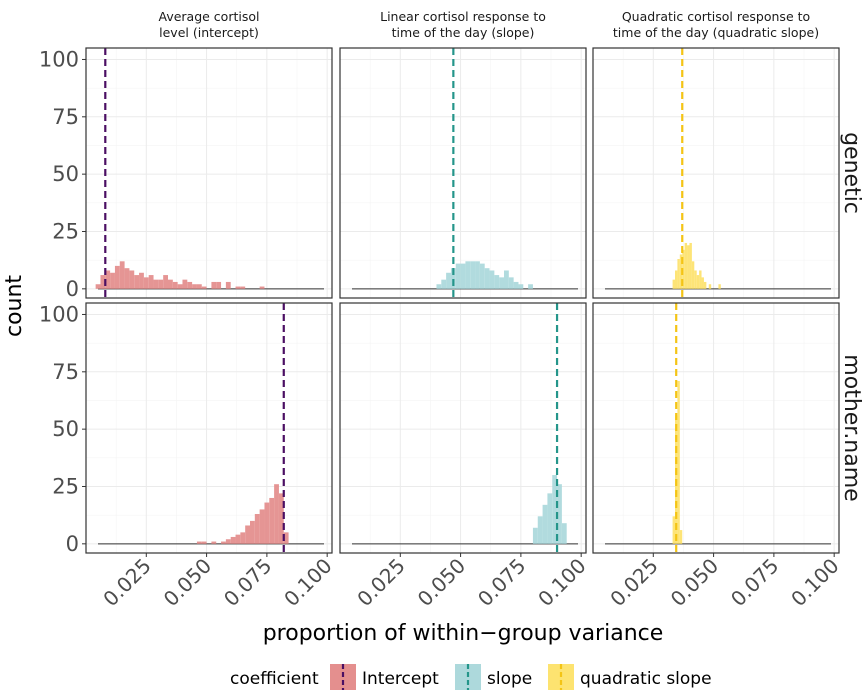 This screenshot has height=694, width=866. What do you see at coordinates (851, 173) in the screenshot?
I see `row-strip-genetic: genetic` at bounding box center [851, 173].